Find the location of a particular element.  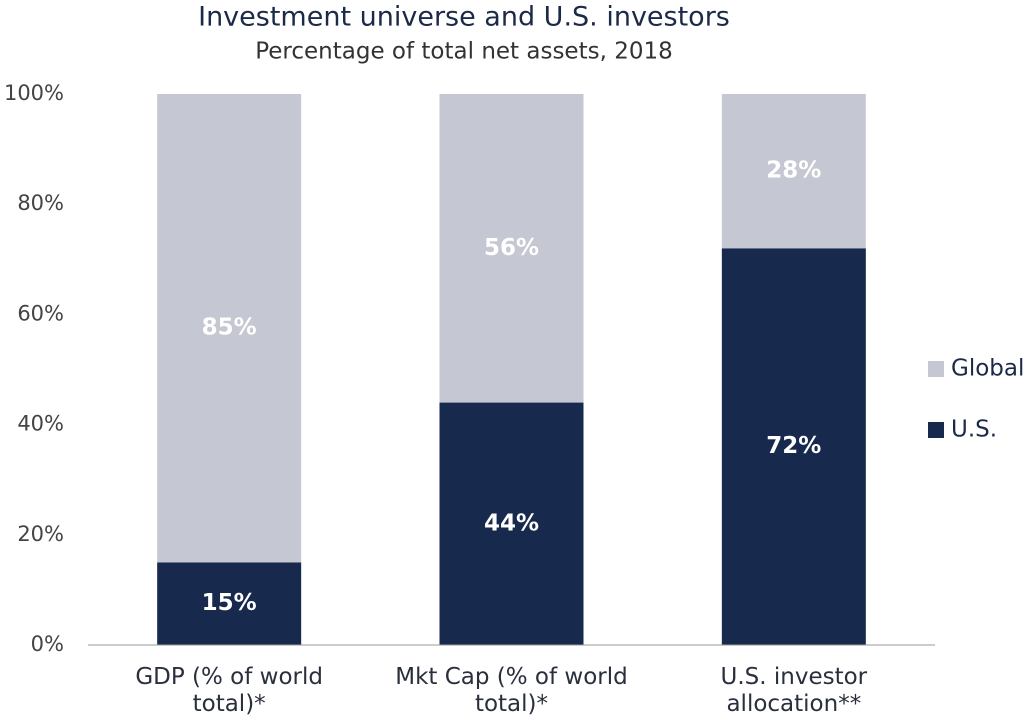

x-tick-label: U.S. investor allocation** is located at coordinates (794, 690).